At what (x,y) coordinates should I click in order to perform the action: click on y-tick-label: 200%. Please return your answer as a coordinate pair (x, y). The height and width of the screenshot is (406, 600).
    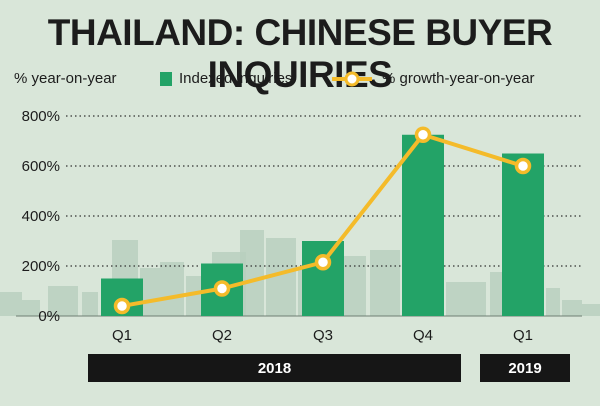
    Looking at the image, I should click on (41, 266).